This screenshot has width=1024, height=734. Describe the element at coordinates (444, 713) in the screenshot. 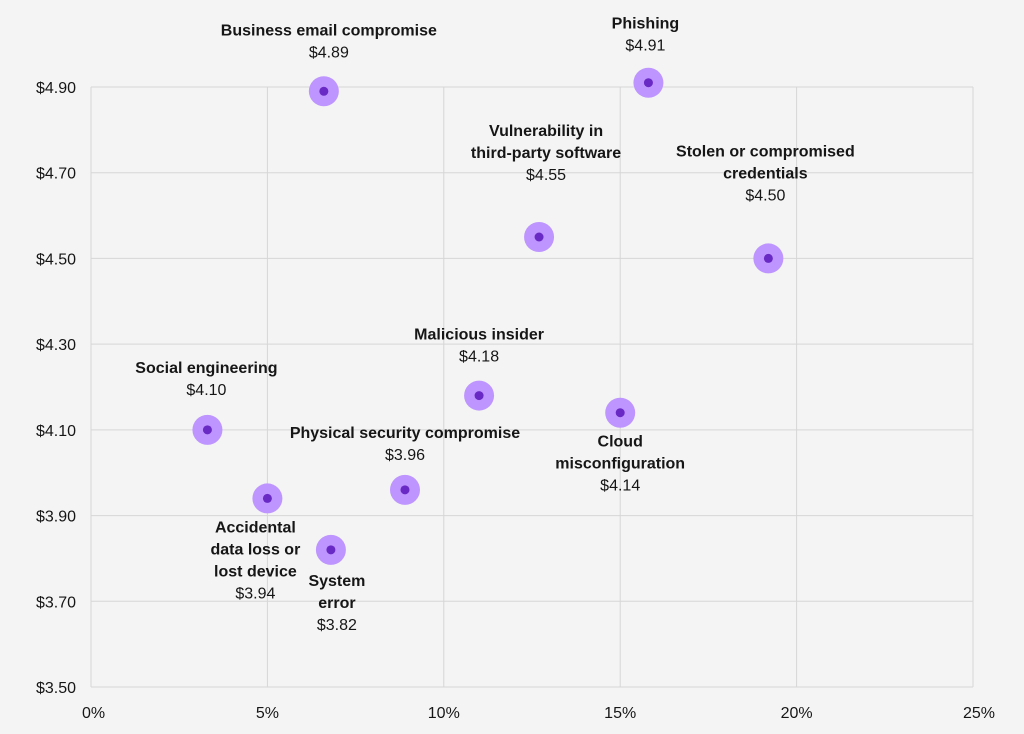

I see `x-tick-label: 10%` at that location.